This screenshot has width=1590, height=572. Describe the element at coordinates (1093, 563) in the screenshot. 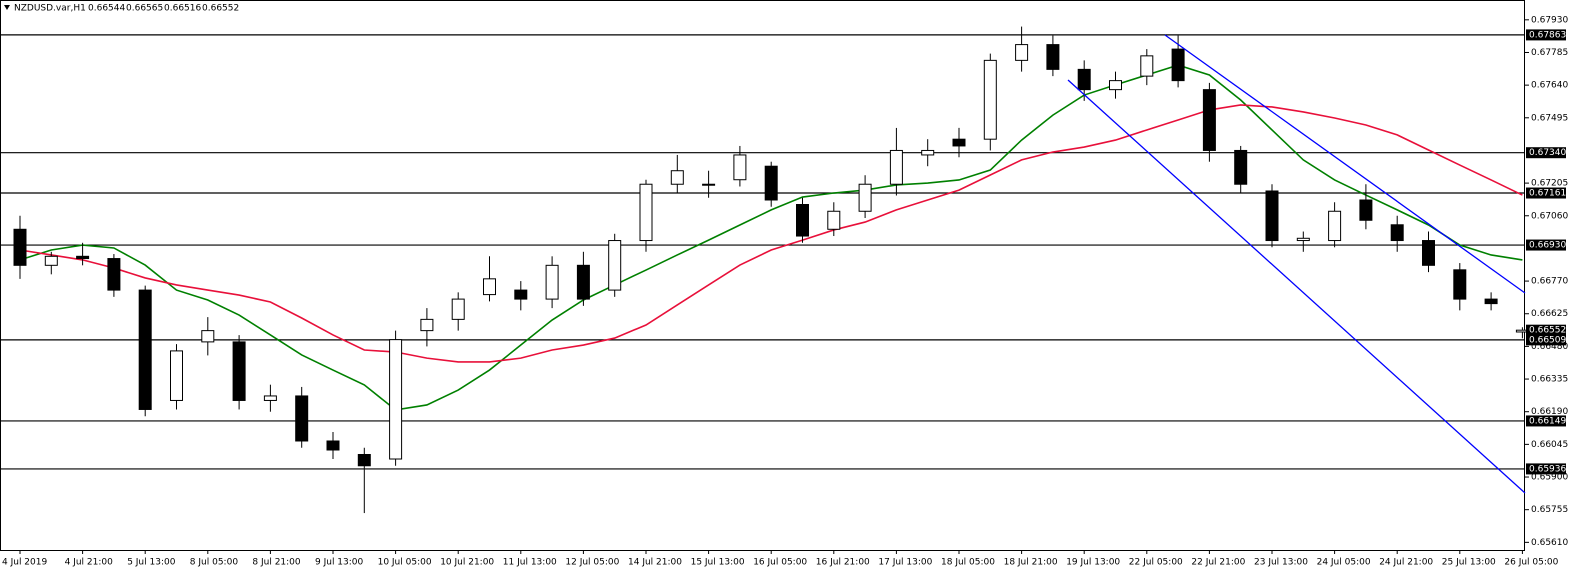

I see `x-tick-label: 19 Jul 13:00` at that location.